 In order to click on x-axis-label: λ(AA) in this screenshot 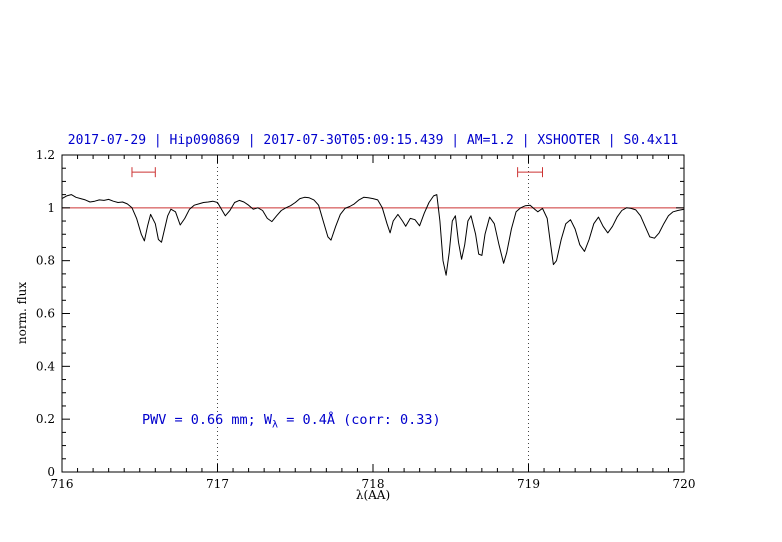, I will do `click(373, 495)`.